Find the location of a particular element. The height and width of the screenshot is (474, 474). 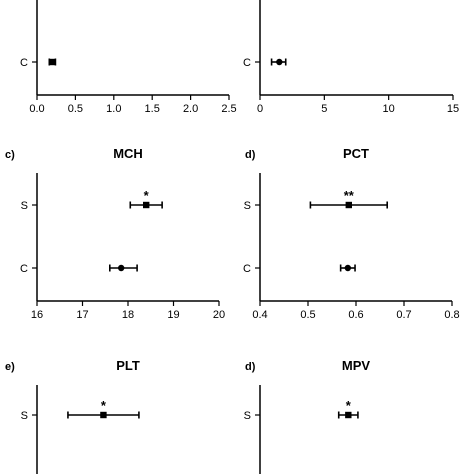

x-tick-label: 0.8 is located at coordinates (451, 315).